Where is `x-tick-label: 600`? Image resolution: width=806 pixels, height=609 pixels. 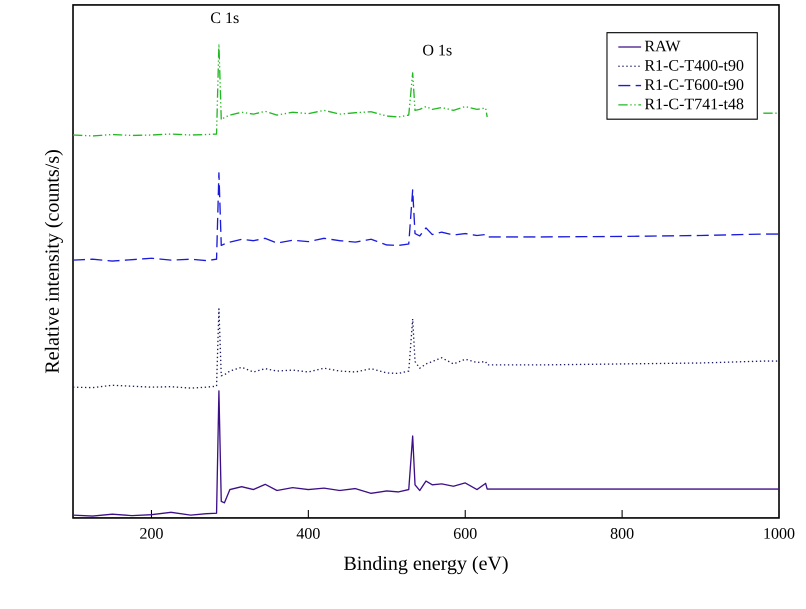
x-tick-label: 600 is located at coordinates (465, 533).